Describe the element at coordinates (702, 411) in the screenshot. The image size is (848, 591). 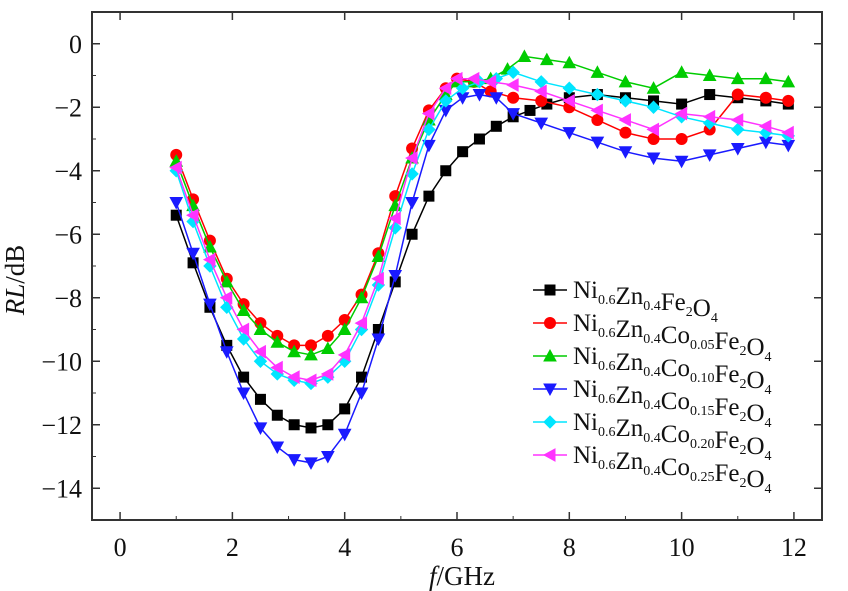
I see `legend-subscript: 0.15` at that location.